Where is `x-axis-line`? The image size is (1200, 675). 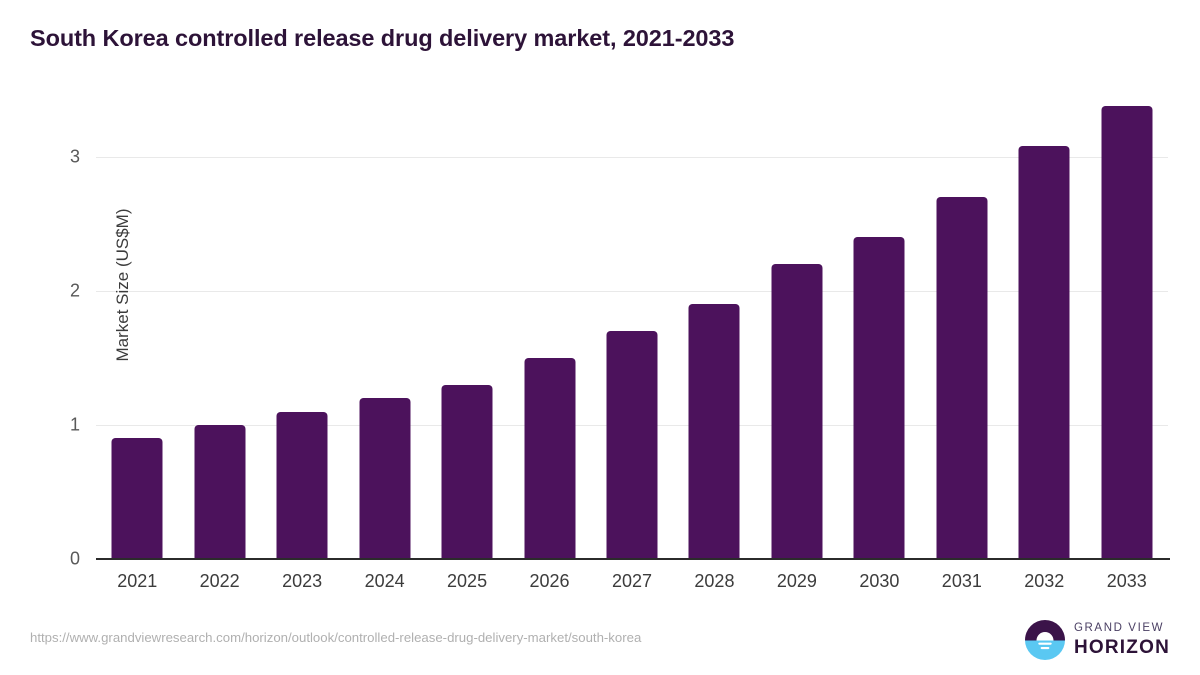 x-axis-line is located at coordinates (633, 559).